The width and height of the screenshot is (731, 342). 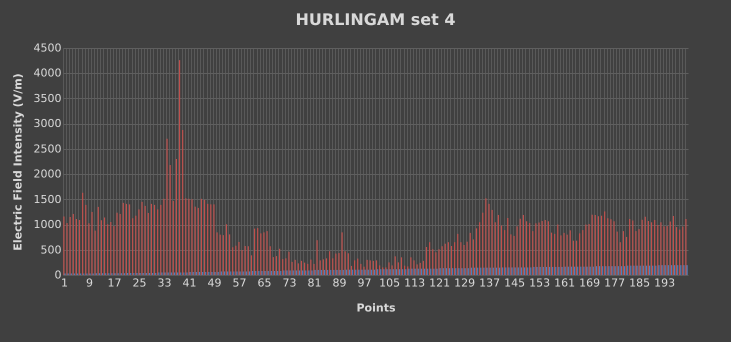 What do you see at coordinates (665, 283) in the screenshot?
I see `x-tick-label: 193` at bounding box center [665, 283].